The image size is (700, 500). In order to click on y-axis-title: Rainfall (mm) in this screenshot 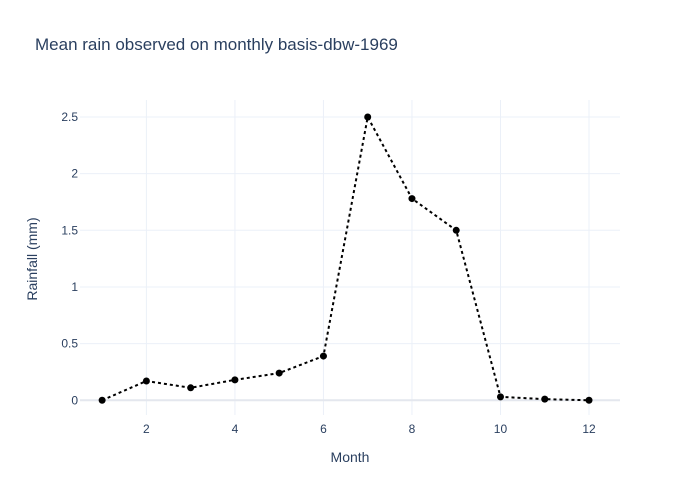, I will do `click(32, 258)`.